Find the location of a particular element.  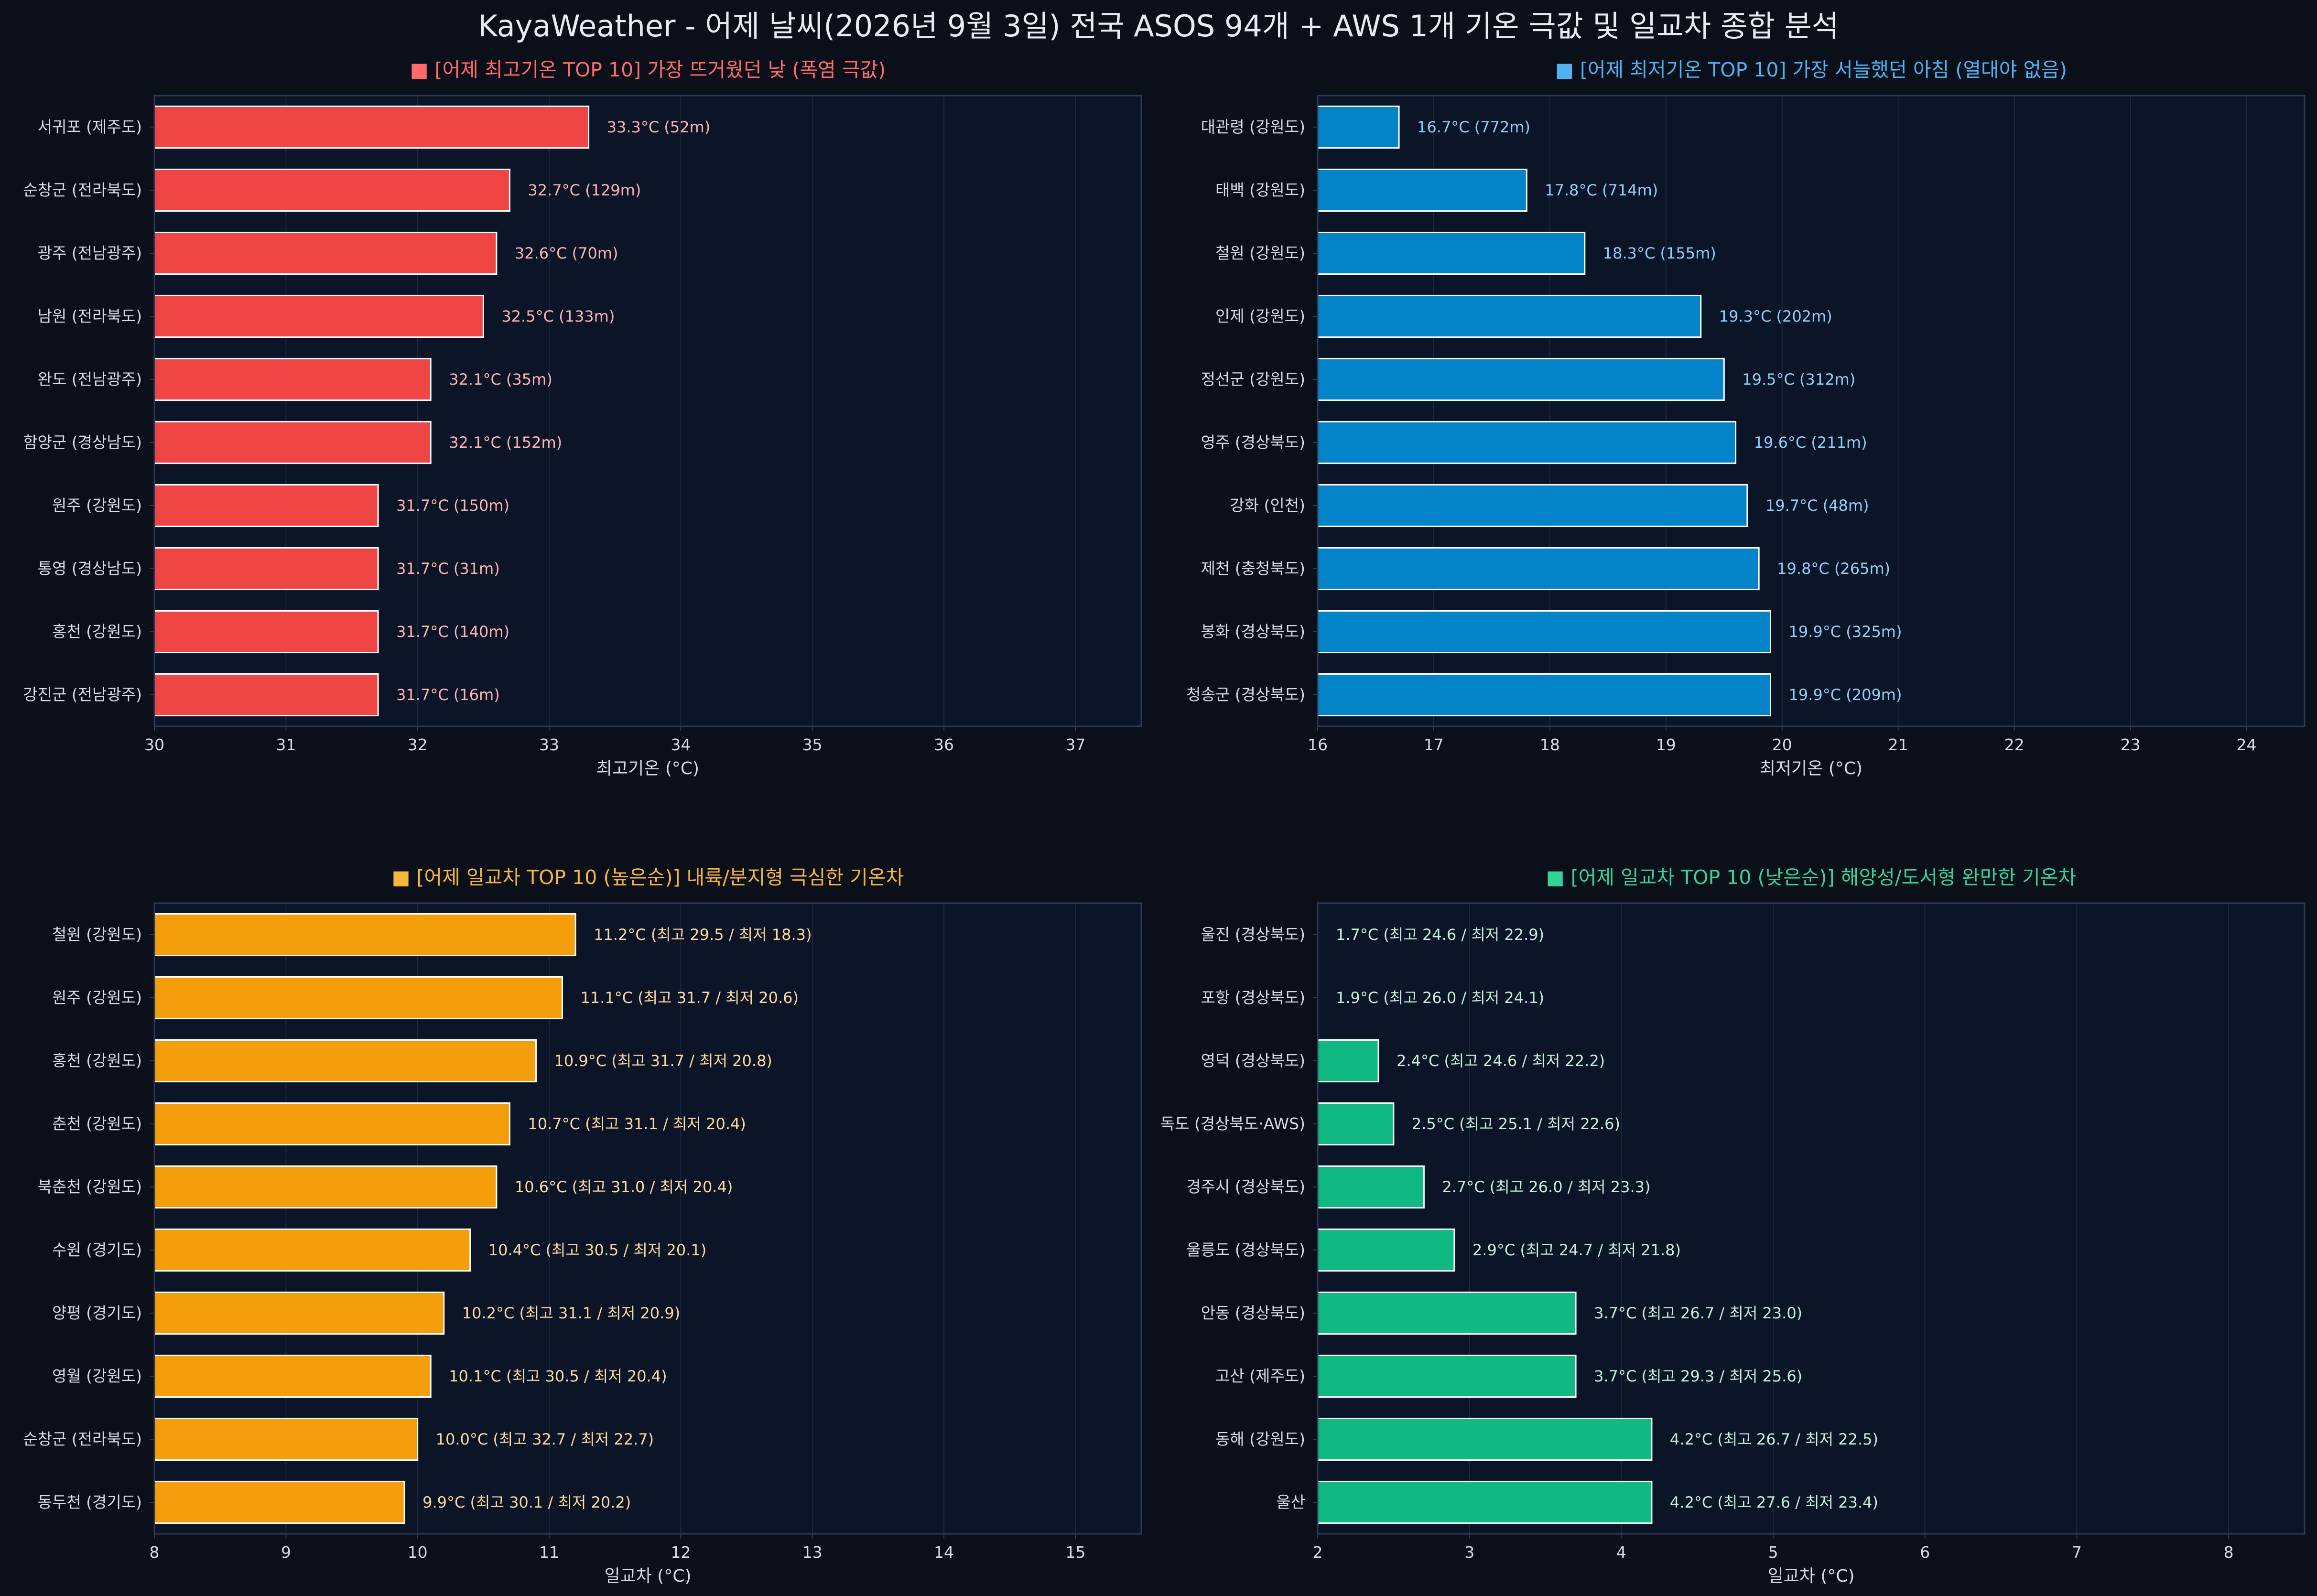

chart-title: ■ [어제 일교차 TOP 10 (높은순)] 내륙/분지형 극심한 기온차 is located at coordinates (648, 878).